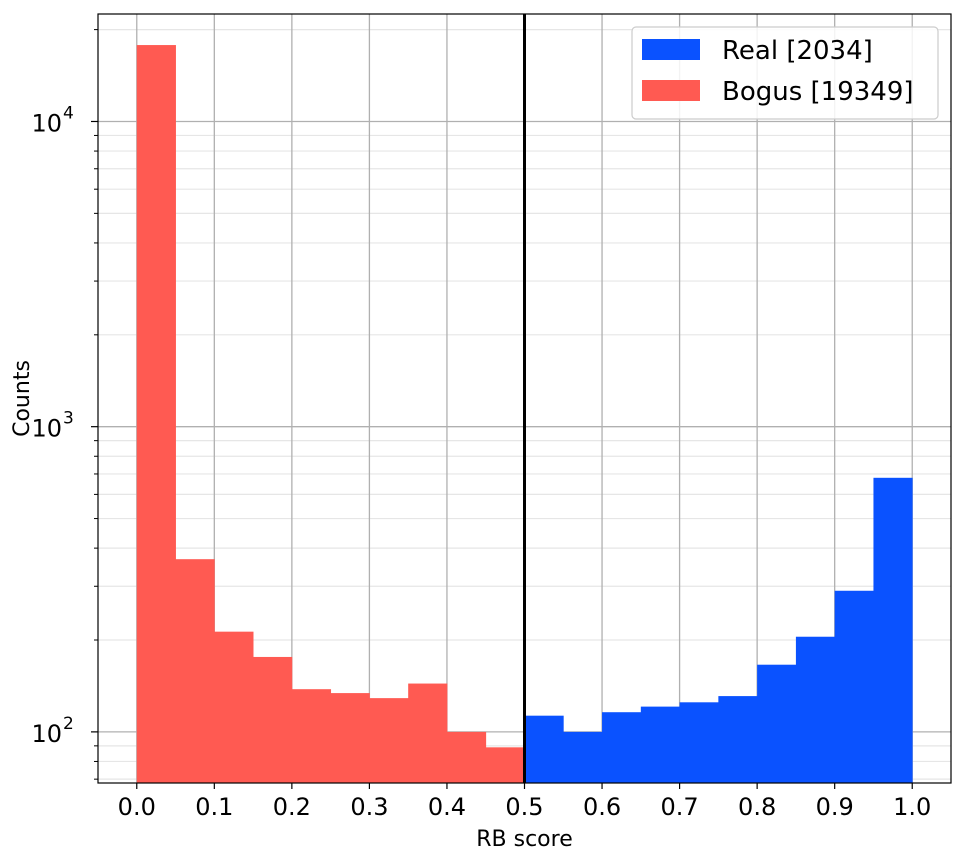  I want to click on x-tick-label: 0.8, so click(757, 807).